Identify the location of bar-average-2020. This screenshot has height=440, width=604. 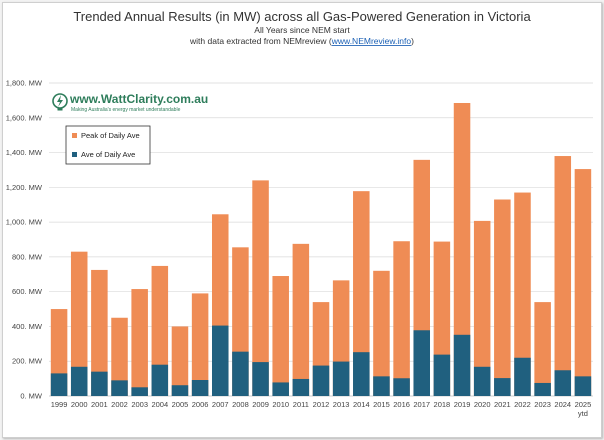
(482, 381).